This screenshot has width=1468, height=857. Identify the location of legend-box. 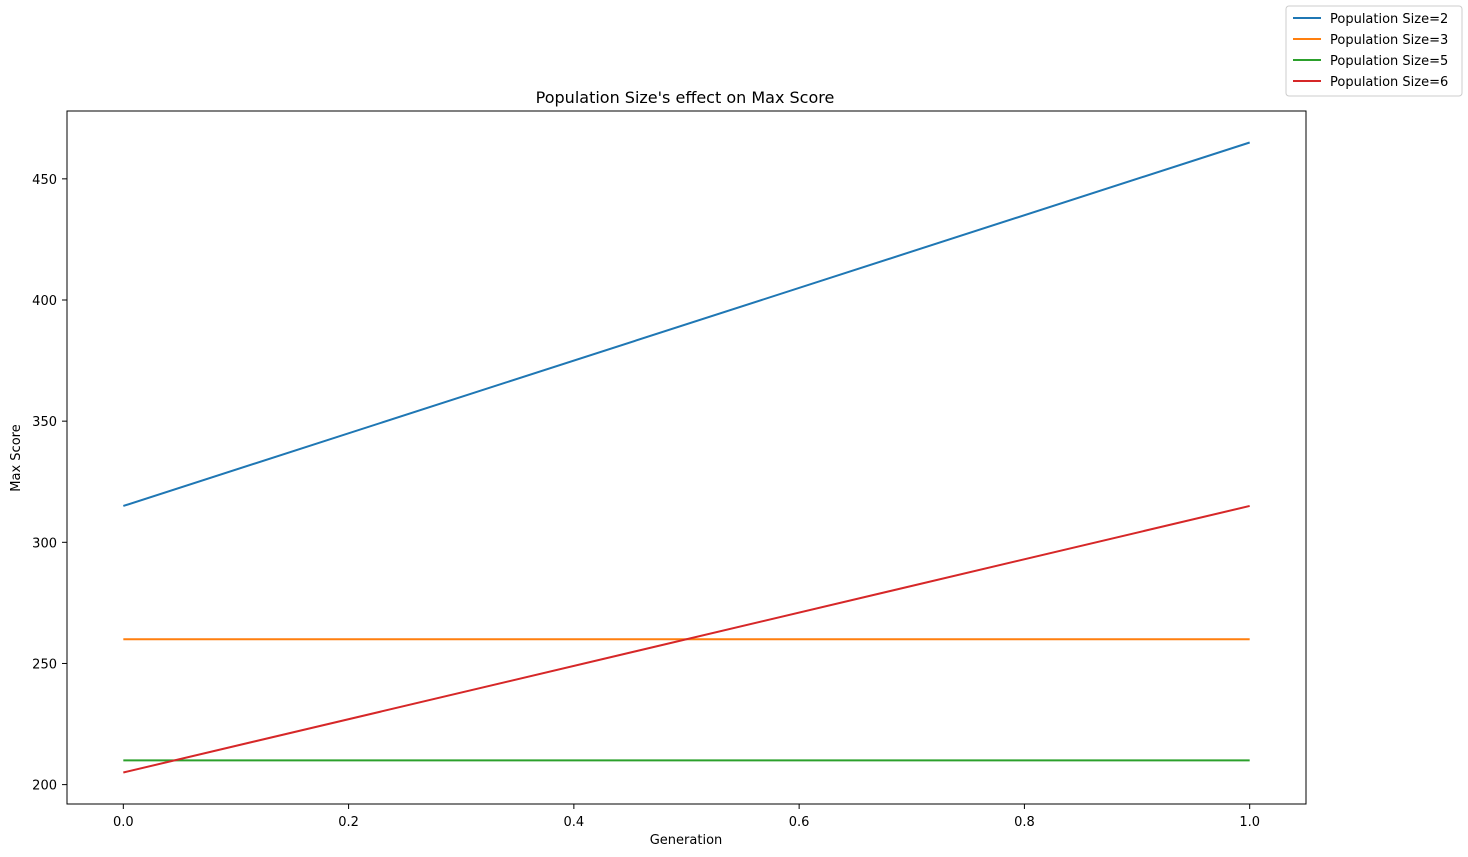
(1374, 51).